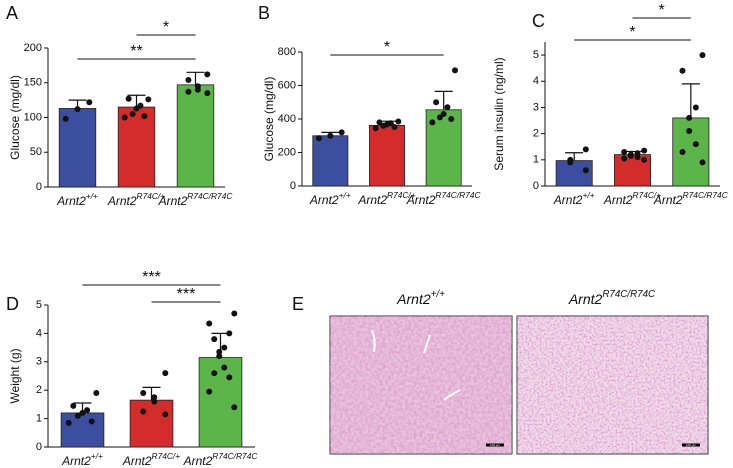 Image resolution: width=733 pixels, height=468 pixels. What do you see at coordinates (33, 83) in the screenshot?
I see `y-tick-label: 150` at bounding box center [33, 83].